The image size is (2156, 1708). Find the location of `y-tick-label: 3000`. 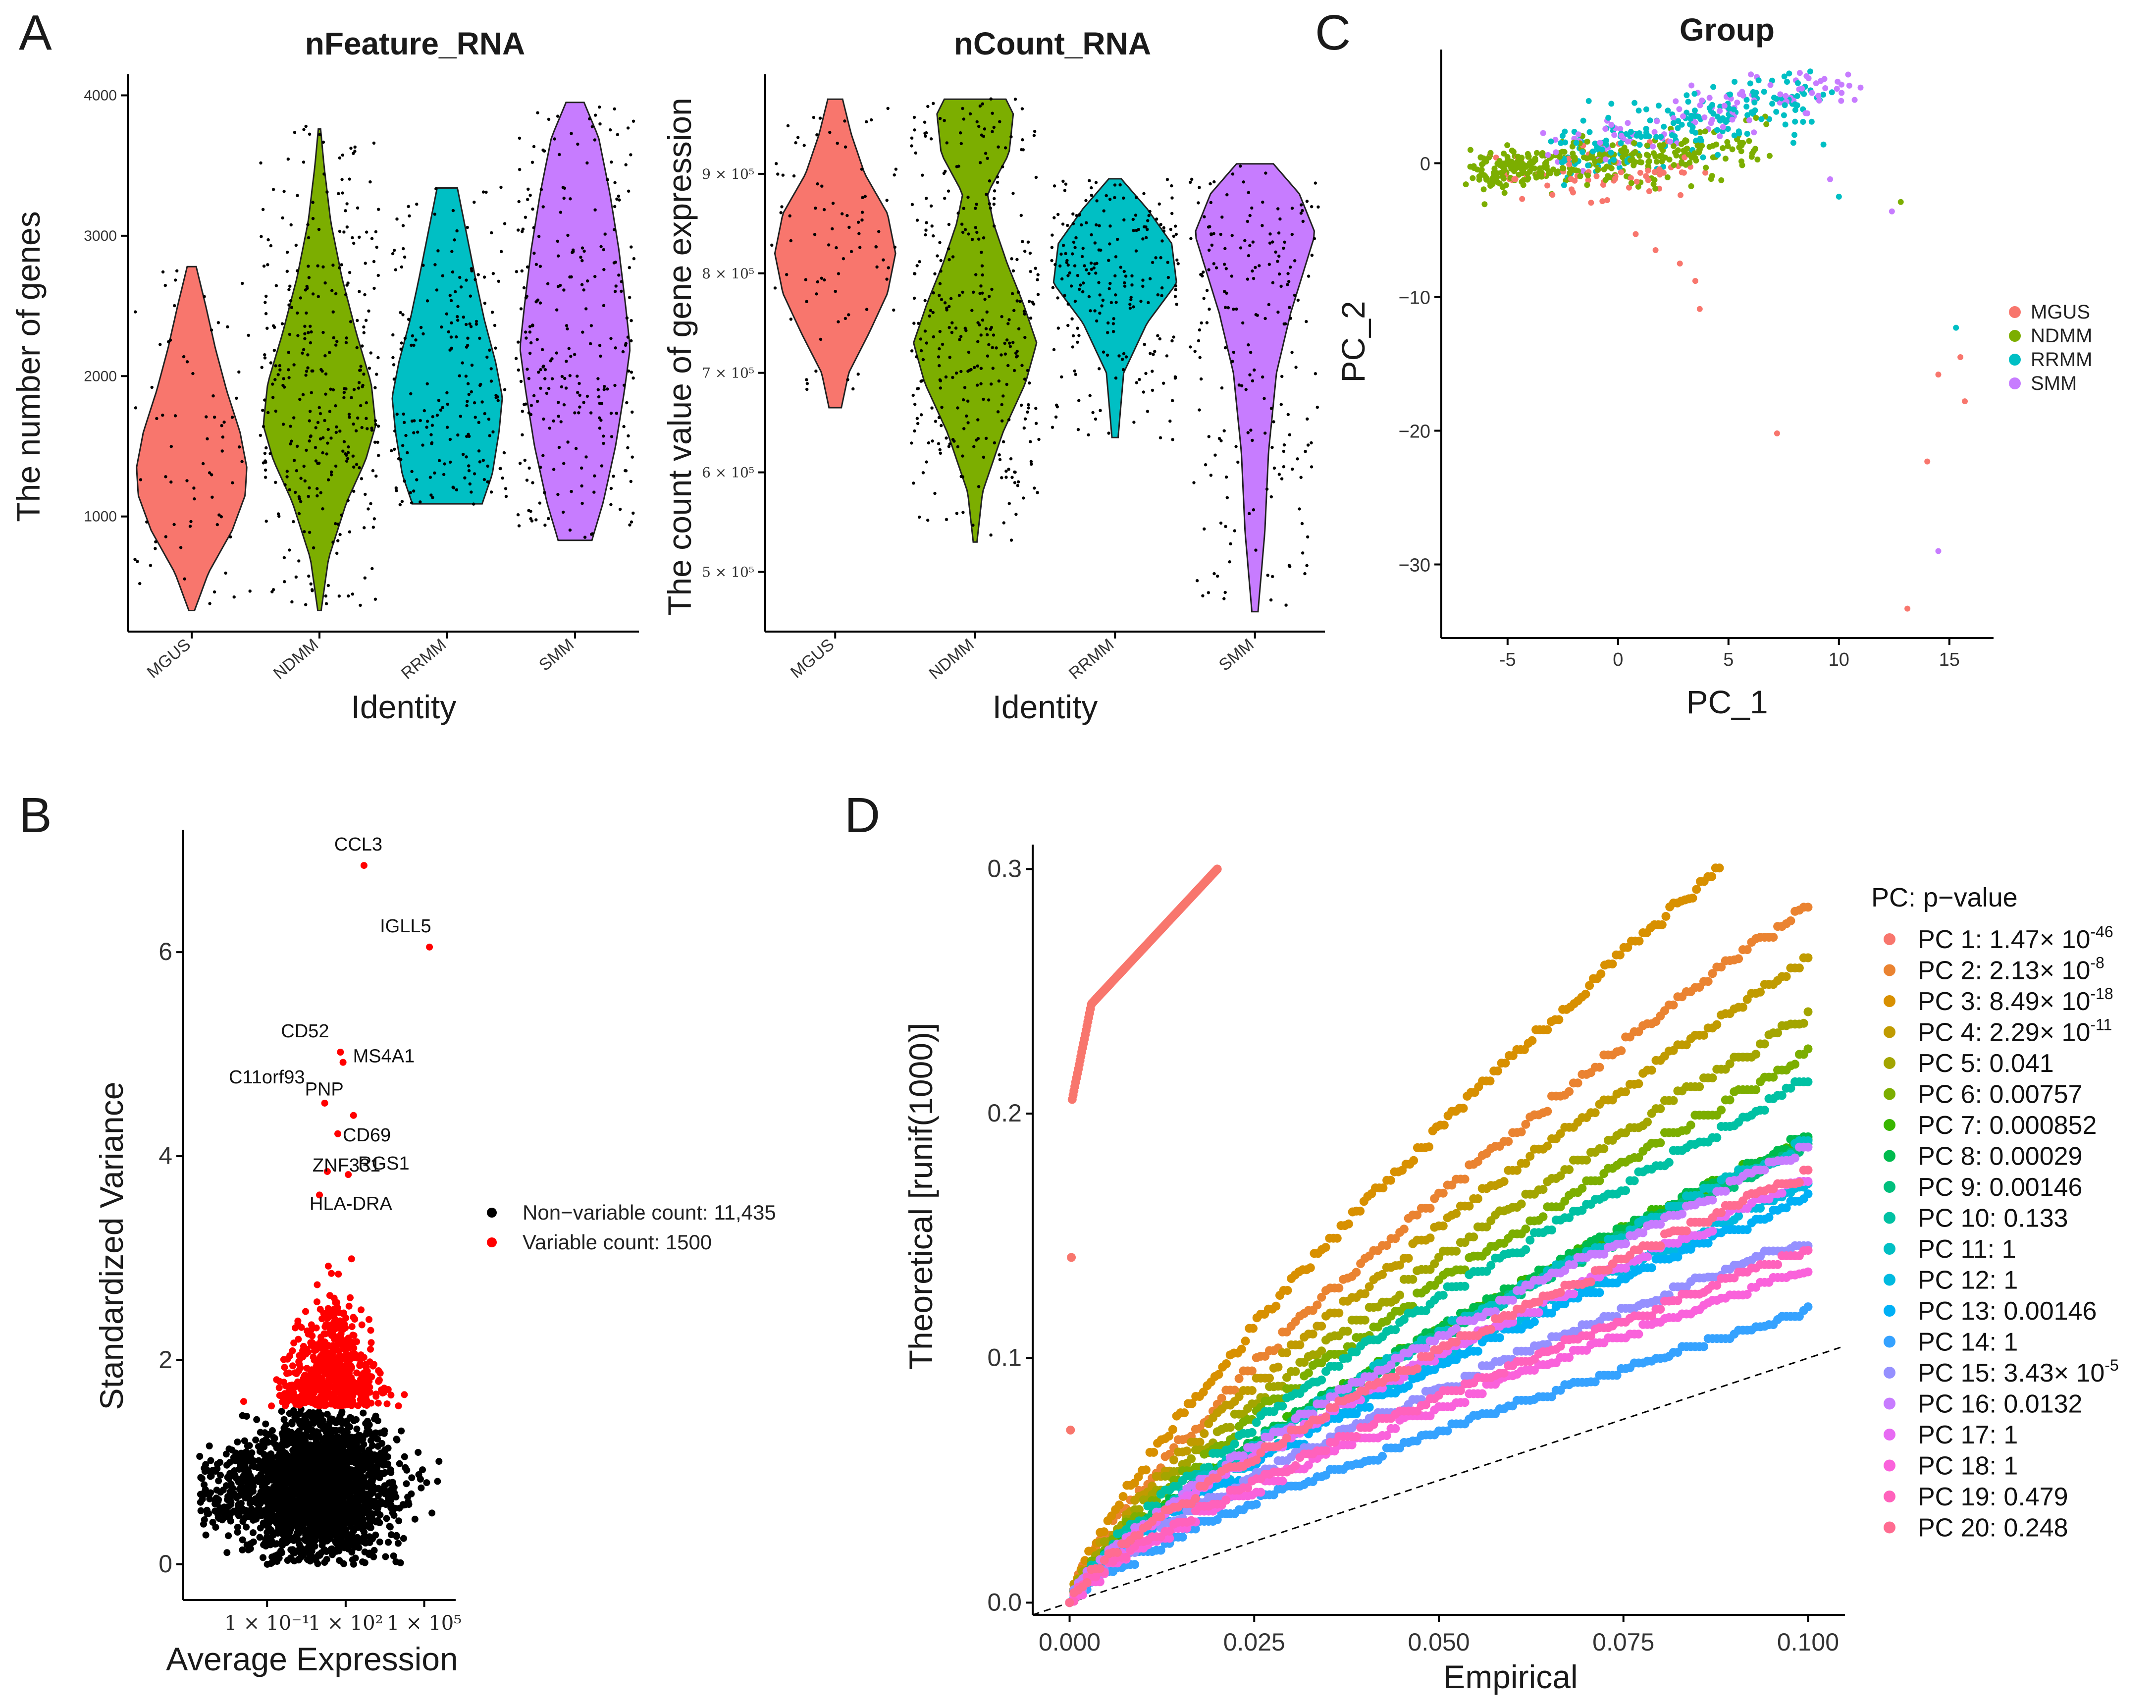

y-tick-label: 3000 is located at coordinates (100, 236).